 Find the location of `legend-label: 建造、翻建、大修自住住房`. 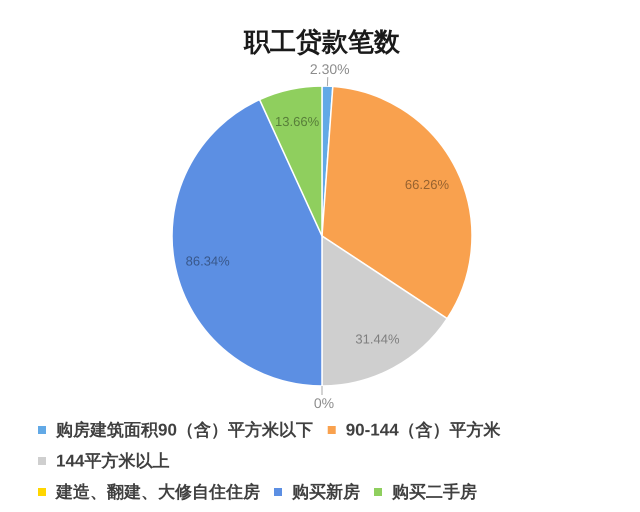

legend-label: 建造、翻建、大修自住住房 is located at coordinates (157, 492).